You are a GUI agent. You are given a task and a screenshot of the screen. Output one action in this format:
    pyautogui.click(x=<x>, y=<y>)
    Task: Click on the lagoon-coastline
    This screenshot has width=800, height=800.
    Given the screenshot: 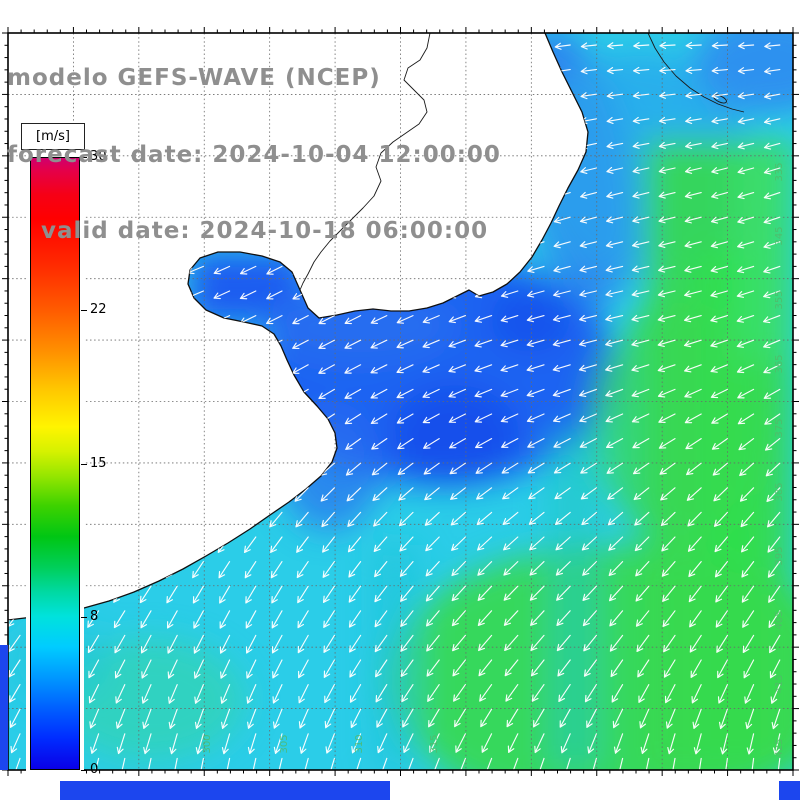 What is the action you would take?
    pyautogui.click(x=696, y=72)
    